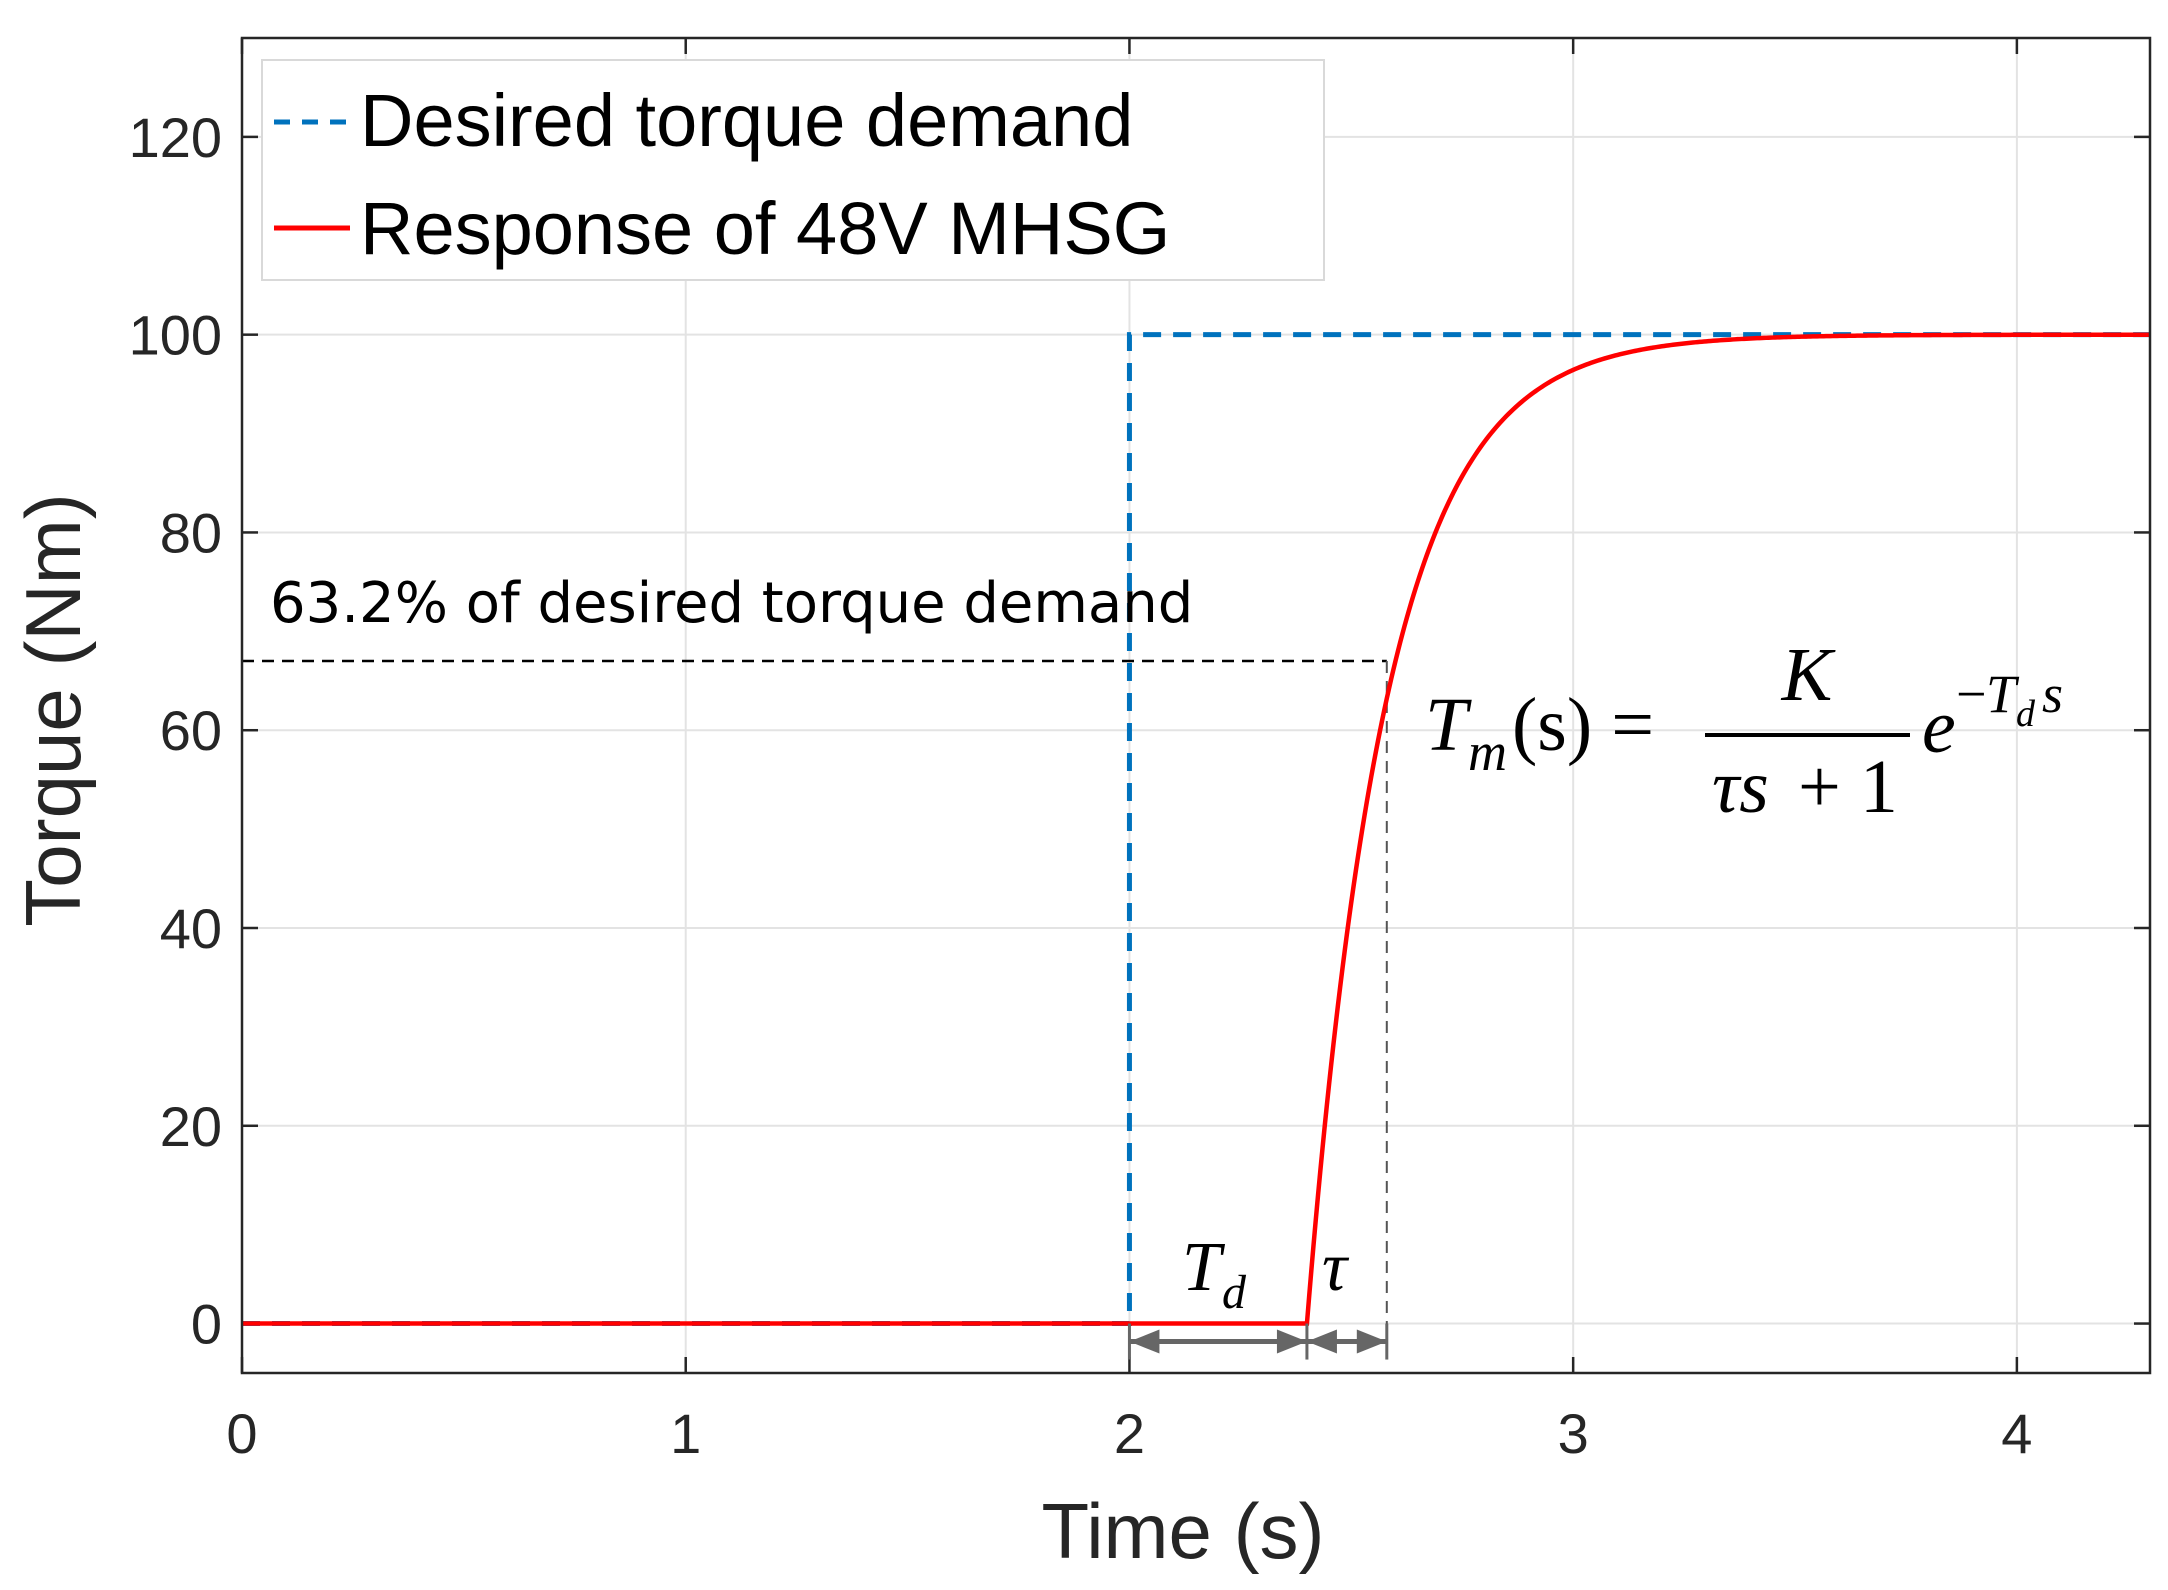 Image resolution: width=2168 pixels, height=1590 pixels. I want to click on x-tick-label: 1, so click(685, 1433).